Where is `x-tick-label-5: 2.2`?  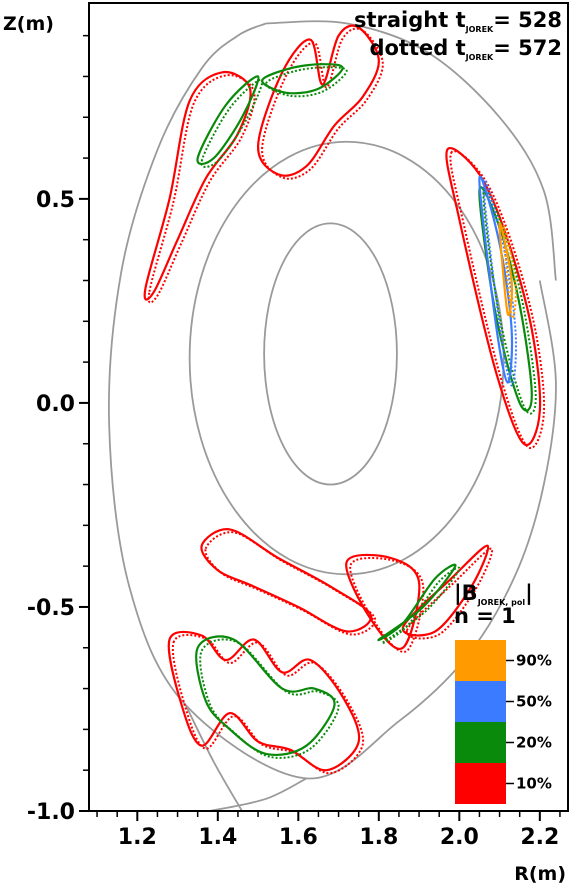
x-tick-label-5: 2.2 is located at coordinates (539, 837).